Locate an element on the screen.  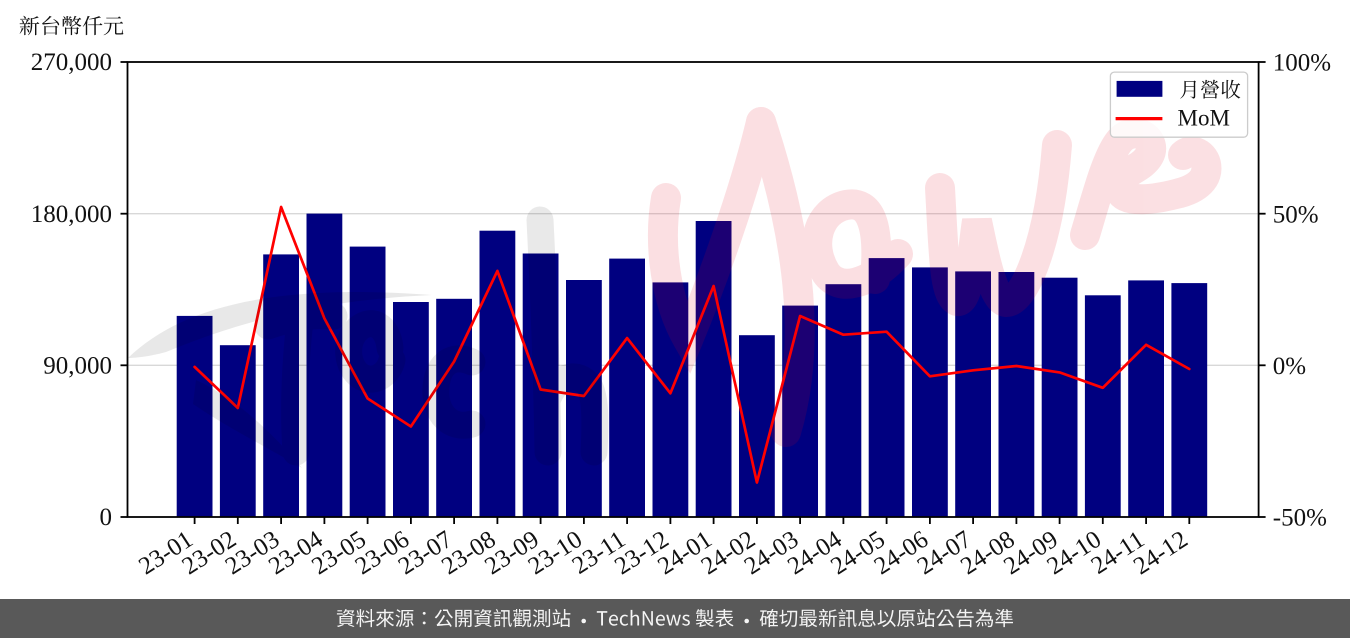
svg-text: 270,000 is located at coordinates (71, 62).